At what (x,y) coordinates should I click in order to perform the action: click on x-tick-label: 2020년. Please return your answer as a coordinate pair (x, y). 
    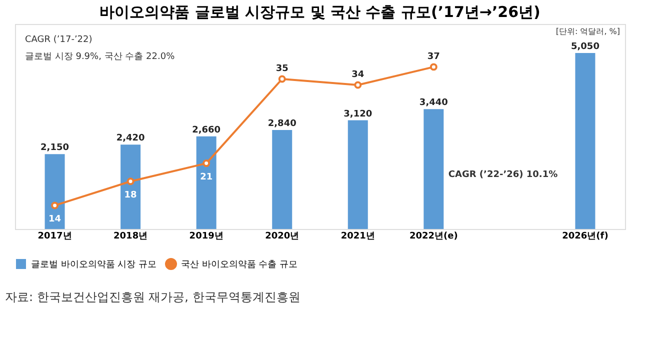
    Looking at the image, I should click on (282, 237).